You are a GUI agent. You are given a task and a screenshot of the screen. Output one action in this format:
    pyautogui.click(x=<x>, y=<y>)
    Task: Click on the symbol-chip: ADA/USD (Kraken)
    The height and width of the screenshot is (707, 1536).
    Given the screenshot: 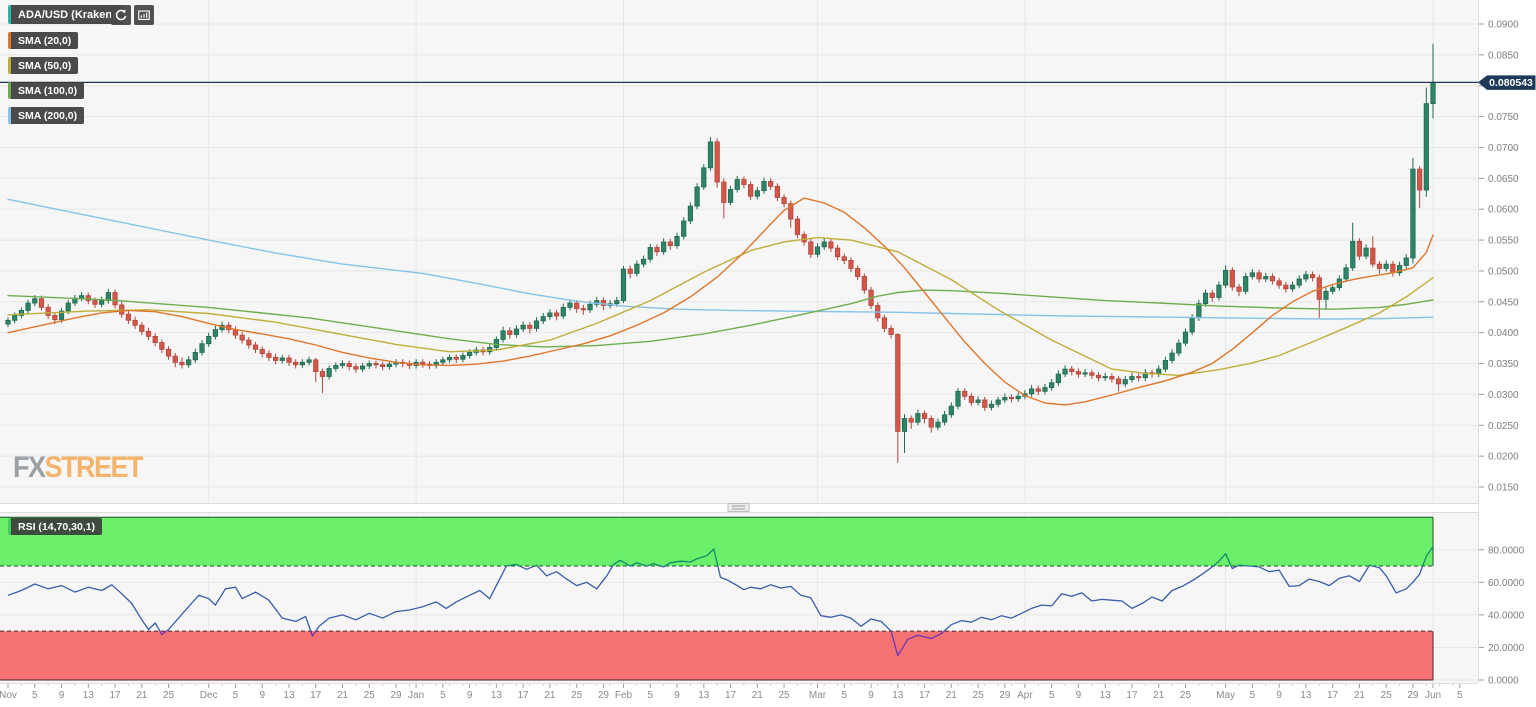 What is the action you would take?
    pyautogui.click(x=65, y=14)
    